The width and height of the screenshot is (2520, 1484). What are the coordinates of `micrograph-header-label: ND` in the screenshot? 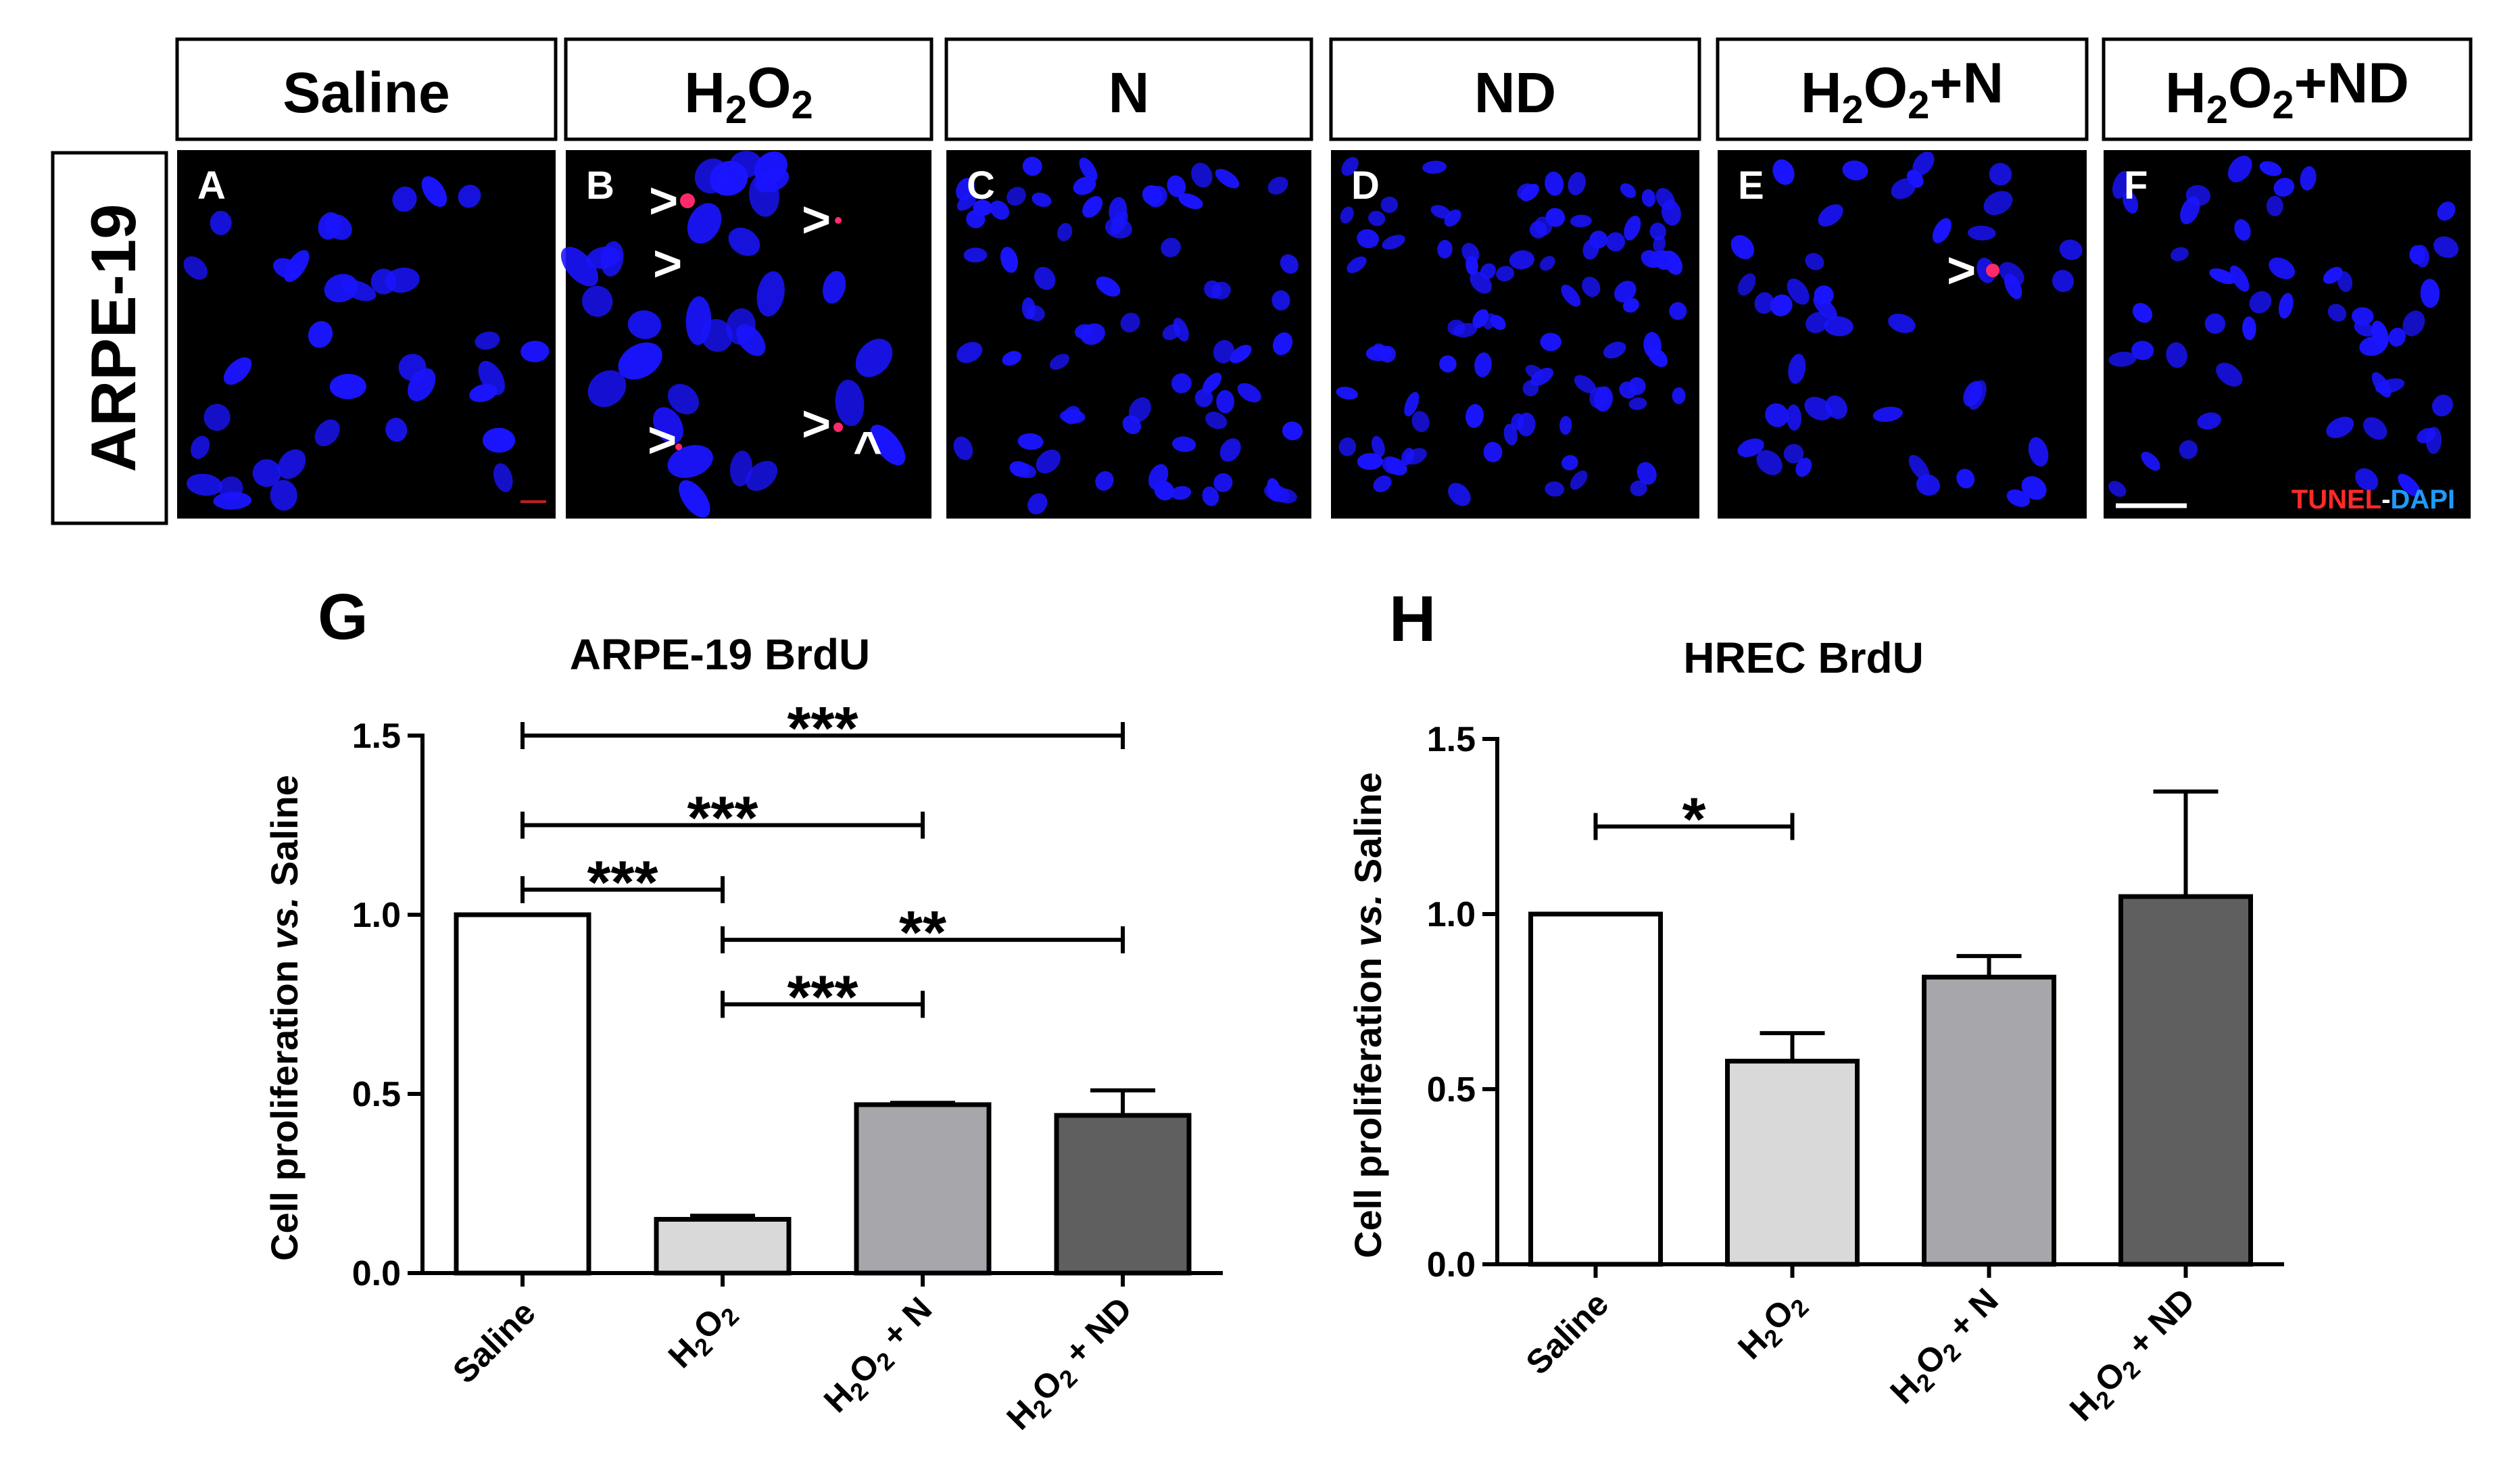 It's located at (1515, 93).